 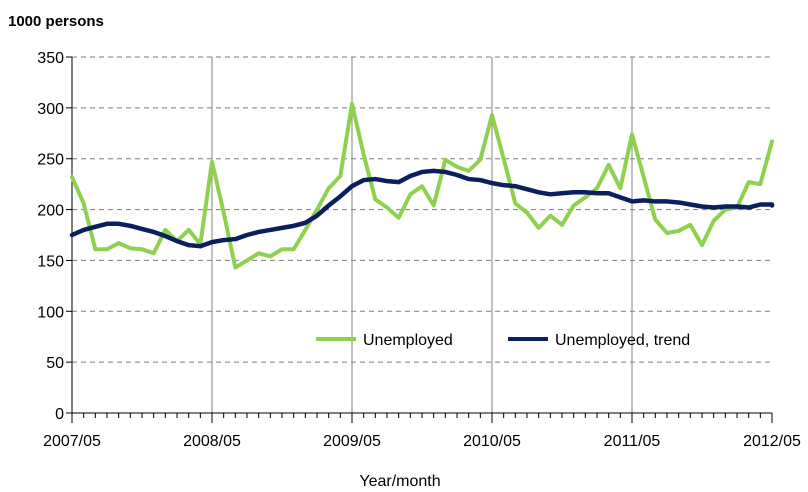 What do you see at coordinates (59, 414) in the screenshot?
I see `y-tick-label-0: 0` at bounding box center [59, 414].